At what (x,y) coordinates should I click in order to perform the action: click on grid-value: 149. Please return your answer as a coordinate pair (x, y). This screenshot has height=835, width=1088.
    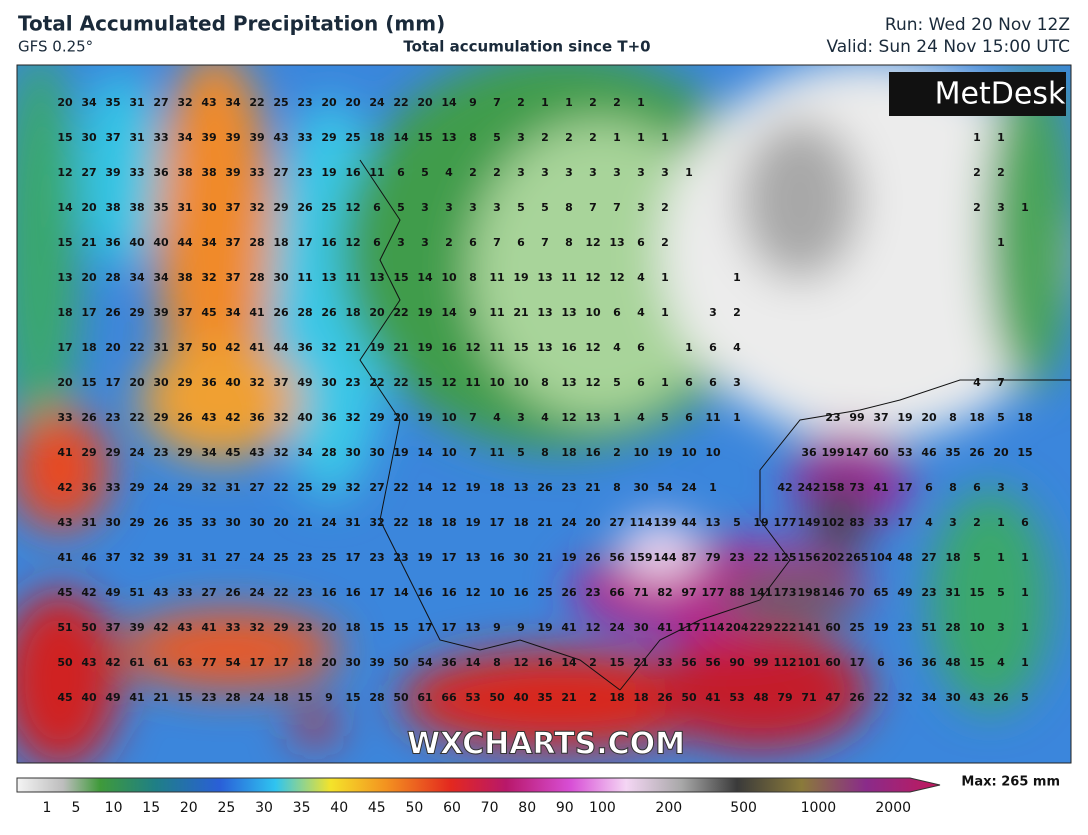
    Looking at the image, I should click on (809, 522).